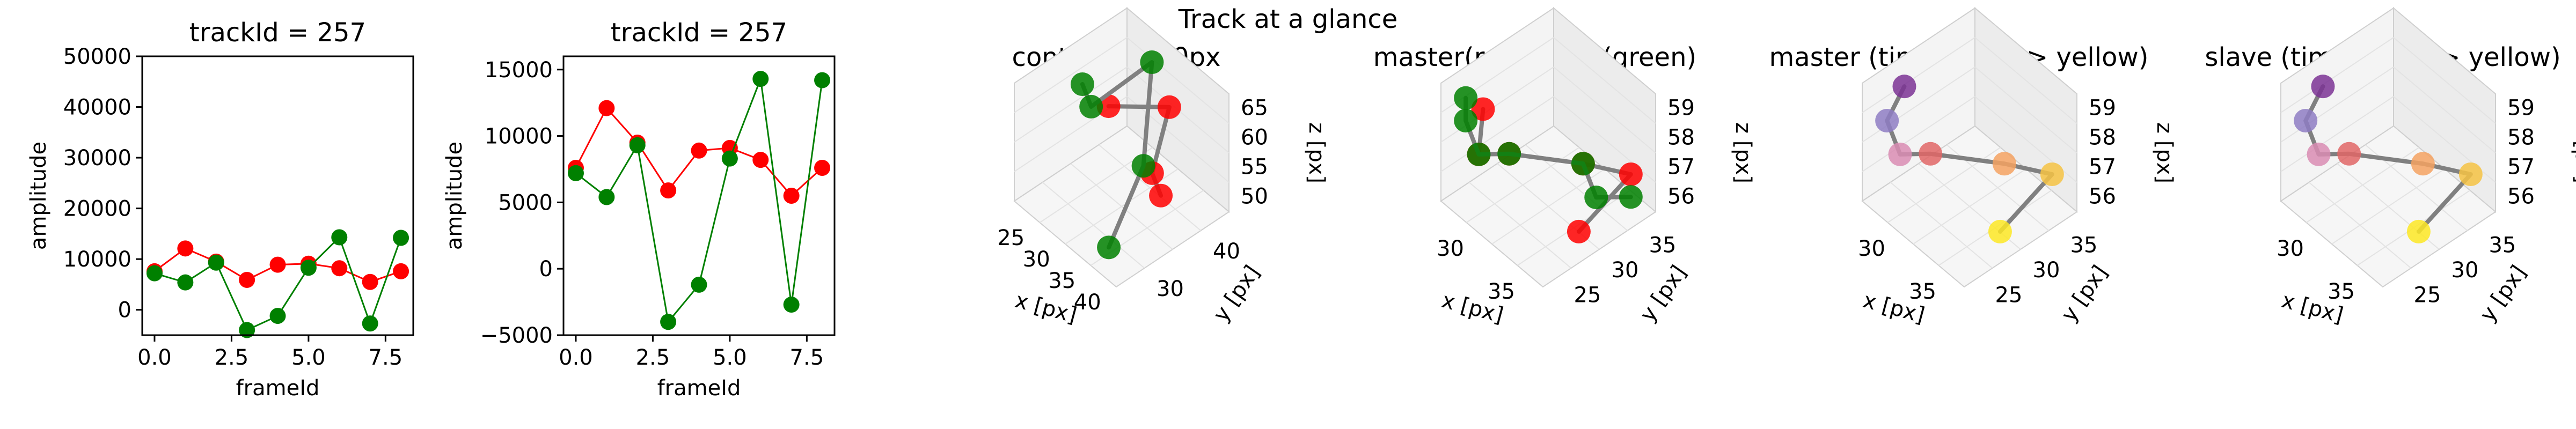  Describe the element at coordinates (2102, 167) in the screenshot. I see `z-tick-label: 57` at that location.